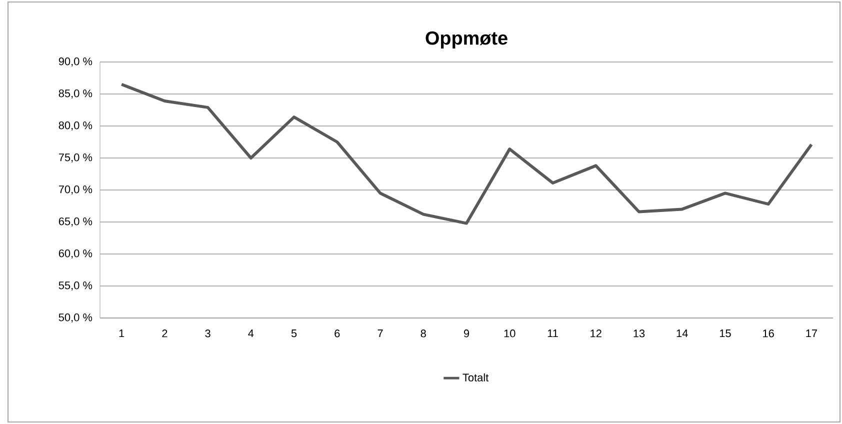 This screenshot has height=424, width=842. Describe the element at coordinates (75, 158) in the screenshot. I see `y-tick-label: 75,0 %` at that location.